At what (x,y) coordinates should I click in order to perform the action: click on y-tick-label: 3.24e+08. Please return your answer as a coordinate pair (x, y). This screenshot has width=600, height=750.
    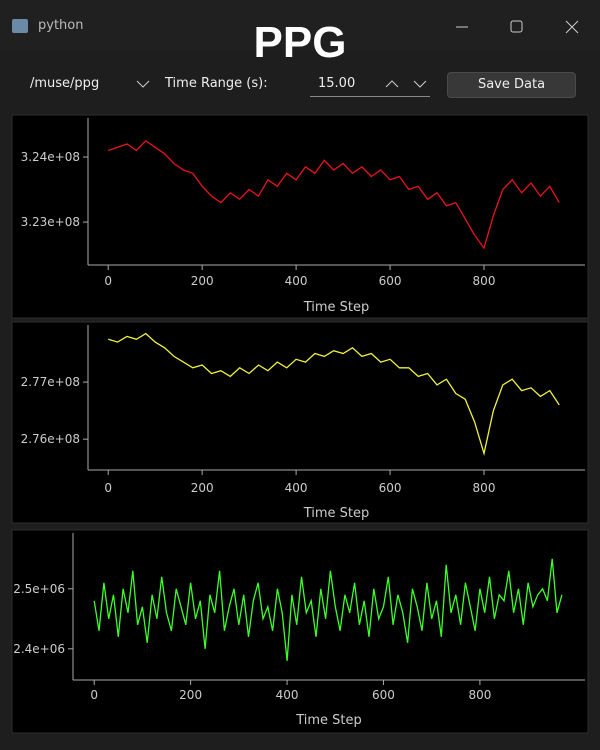
    Looking at the image, I should click on (50, 157).